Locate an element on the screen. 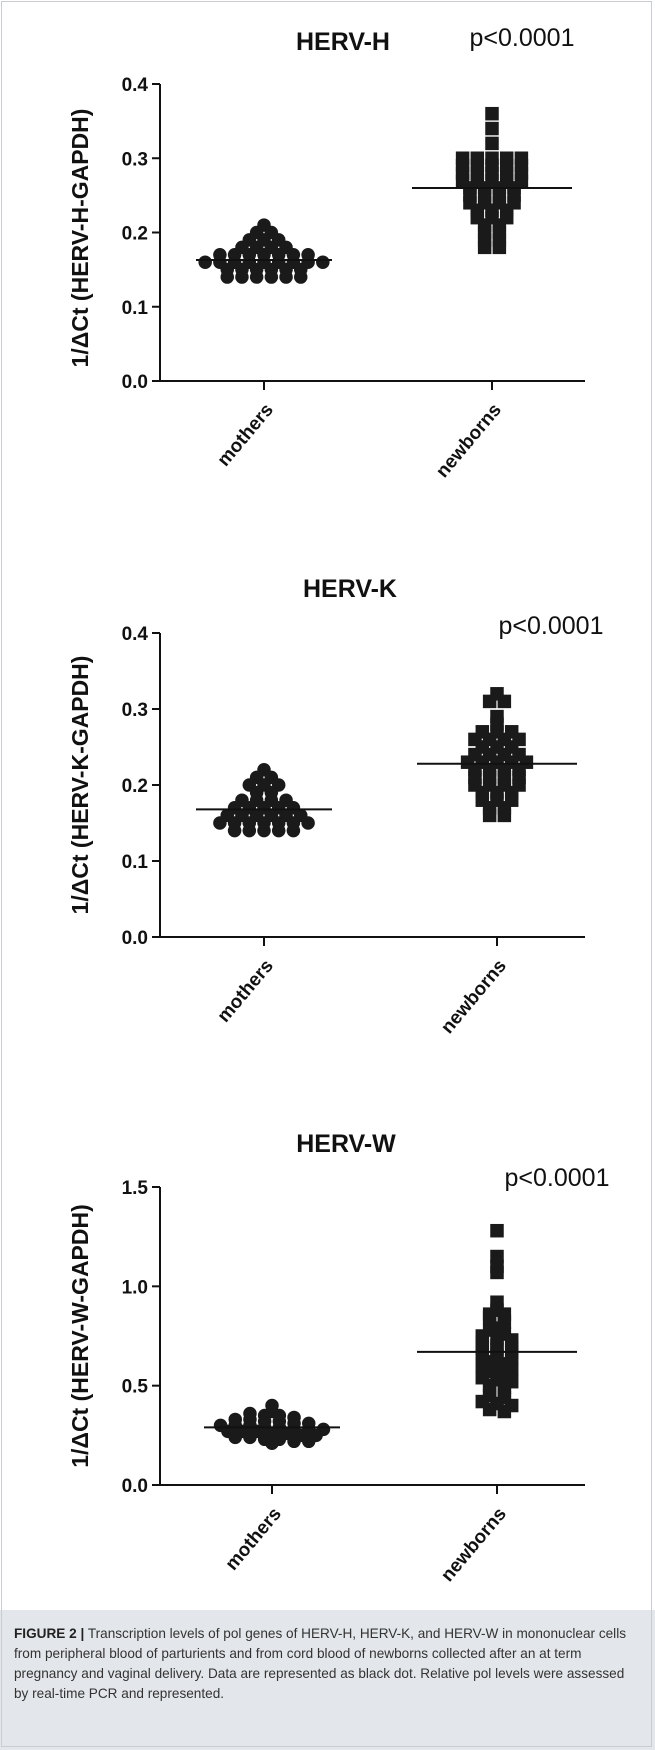 The image size is (655, 1750). y-tick-label: 1.5 is located at coordinates (135, 1188).